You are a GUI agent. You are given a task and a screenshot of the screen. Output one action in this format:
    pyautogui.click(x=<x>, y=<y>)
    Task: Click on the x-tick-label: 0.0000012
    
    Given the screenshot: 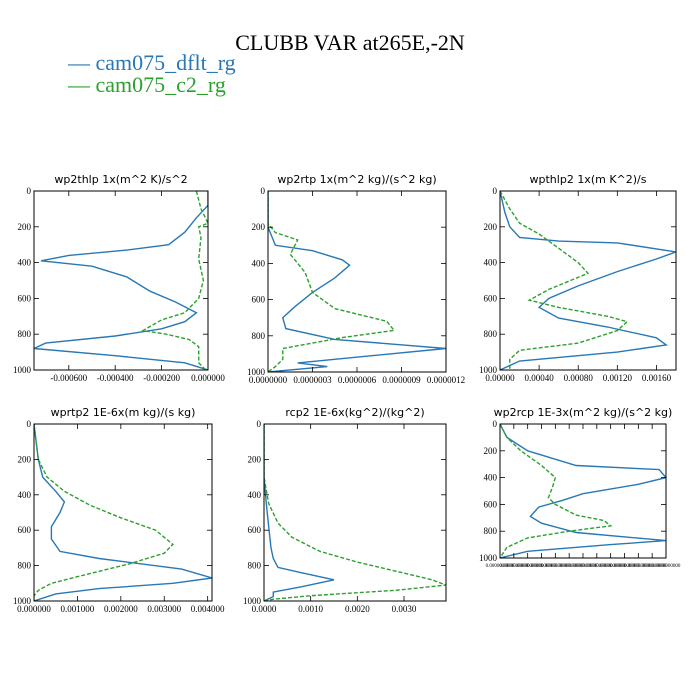 What is the action you would take?
    pyautogui.click(x=446, y=380)
    